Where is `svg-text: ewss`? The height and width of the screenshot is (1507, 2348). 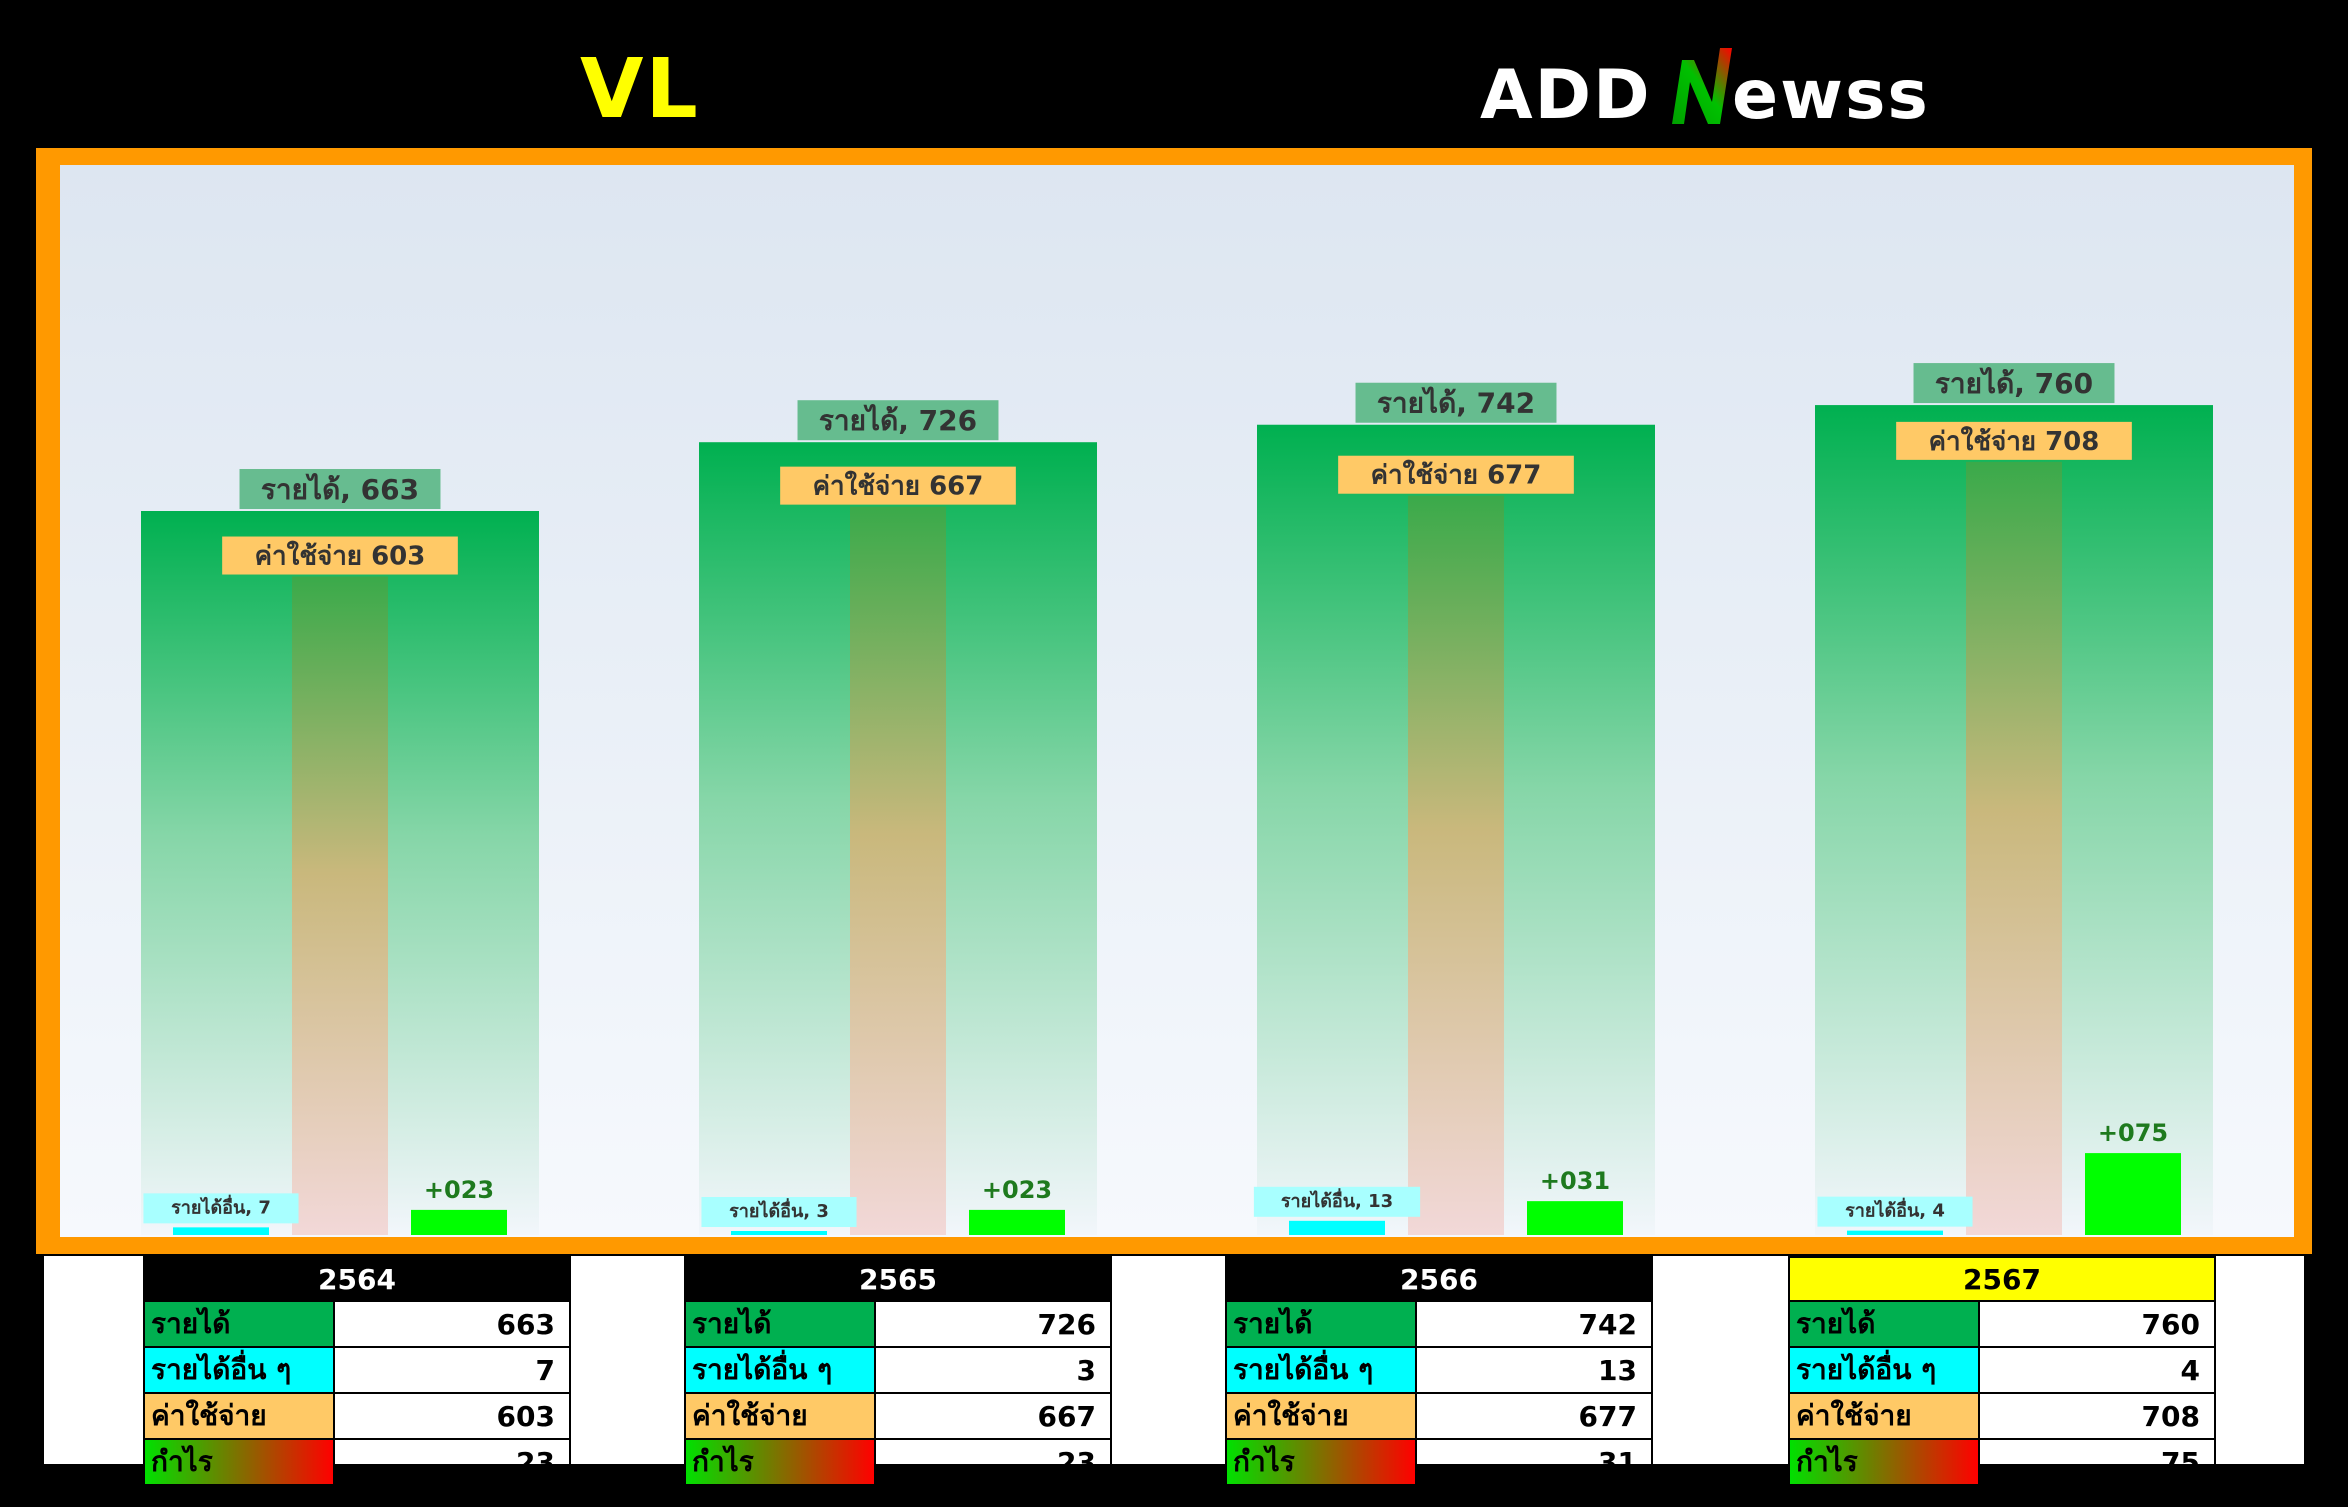
svg-text: ewss is located at coordinates (1831, 95).